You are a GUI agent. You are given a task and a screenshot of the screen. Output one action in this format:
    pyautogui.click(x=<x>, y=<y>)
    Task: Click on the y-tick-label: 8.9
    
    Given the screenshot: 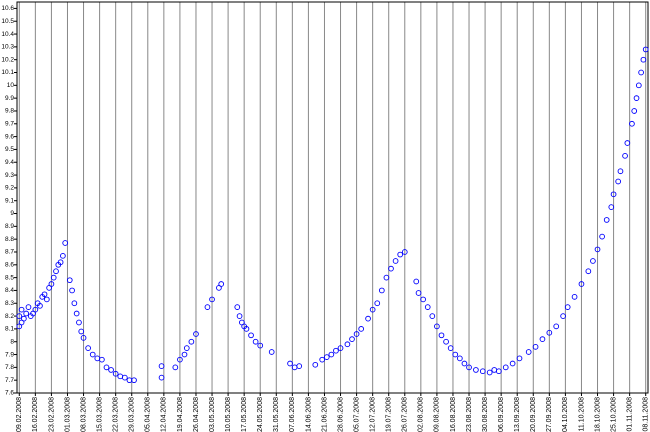 What is the action you would take?
    pyautogui.click(x=9, y=226)
    